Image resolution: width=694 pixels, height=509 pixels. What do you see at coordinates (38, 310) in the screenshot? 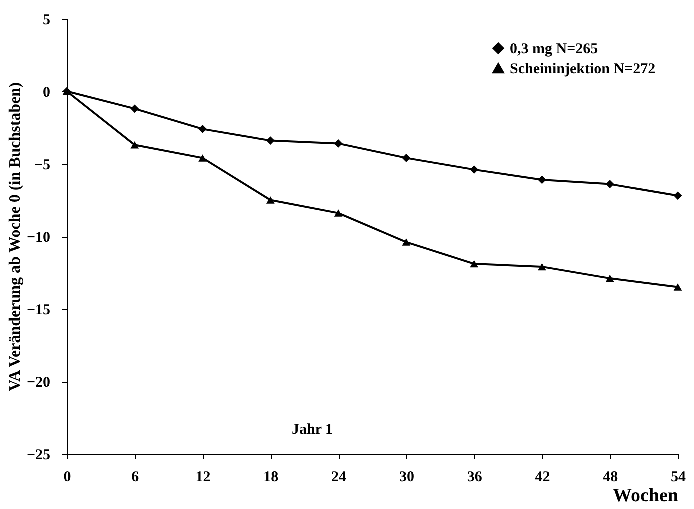
I see `y-tick-label: −15` at bounding box center [38, 310].